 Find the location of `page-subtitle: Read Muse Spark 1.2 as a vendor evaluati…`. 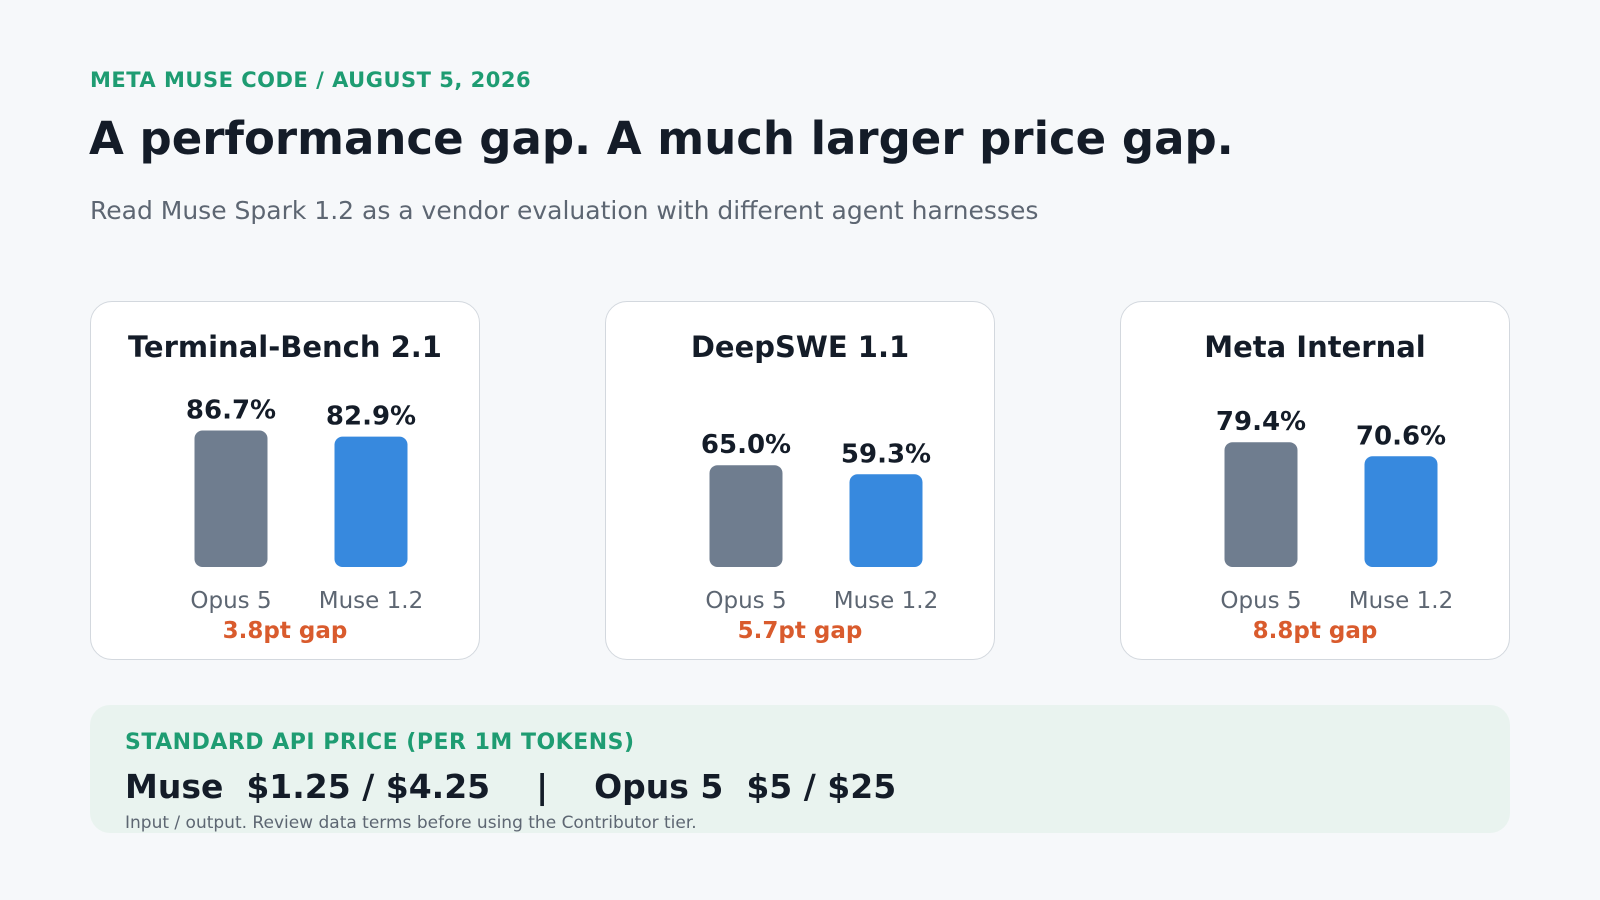

page-subtitle: Read Muse Spark 1.2 as a vendor evaluati… is located at coordinates (564, 210).